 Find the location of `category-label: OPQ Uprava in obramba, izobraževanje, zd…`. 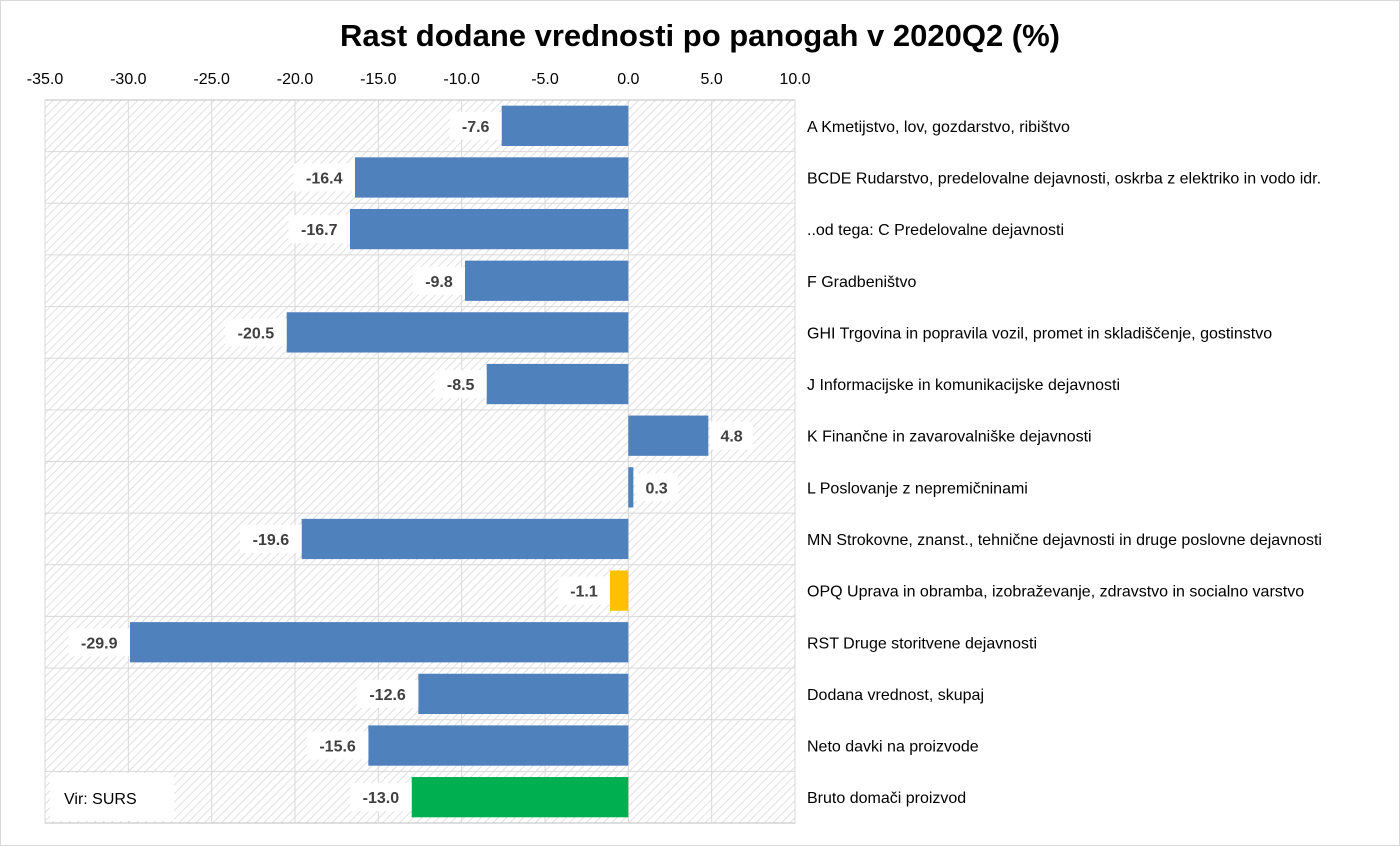

category-label: OPQ Uprava in obramba, izobraževanje, zd… is located at coordinates (1055, 592).